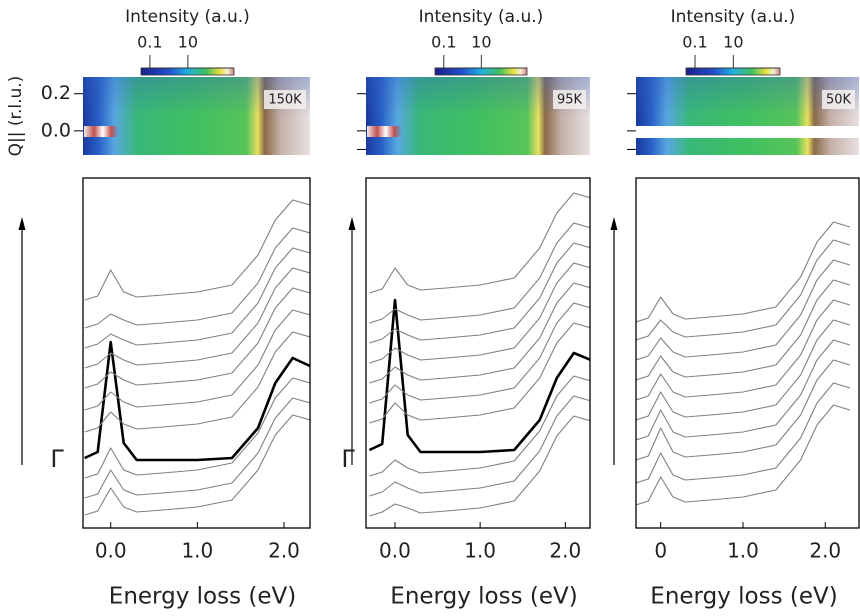 This screenshot has width=860, height=616. What do you see at coordinates (748, 132) in the screenshot?
I see `missing-data-stripe` at bounding box center [748, 132].